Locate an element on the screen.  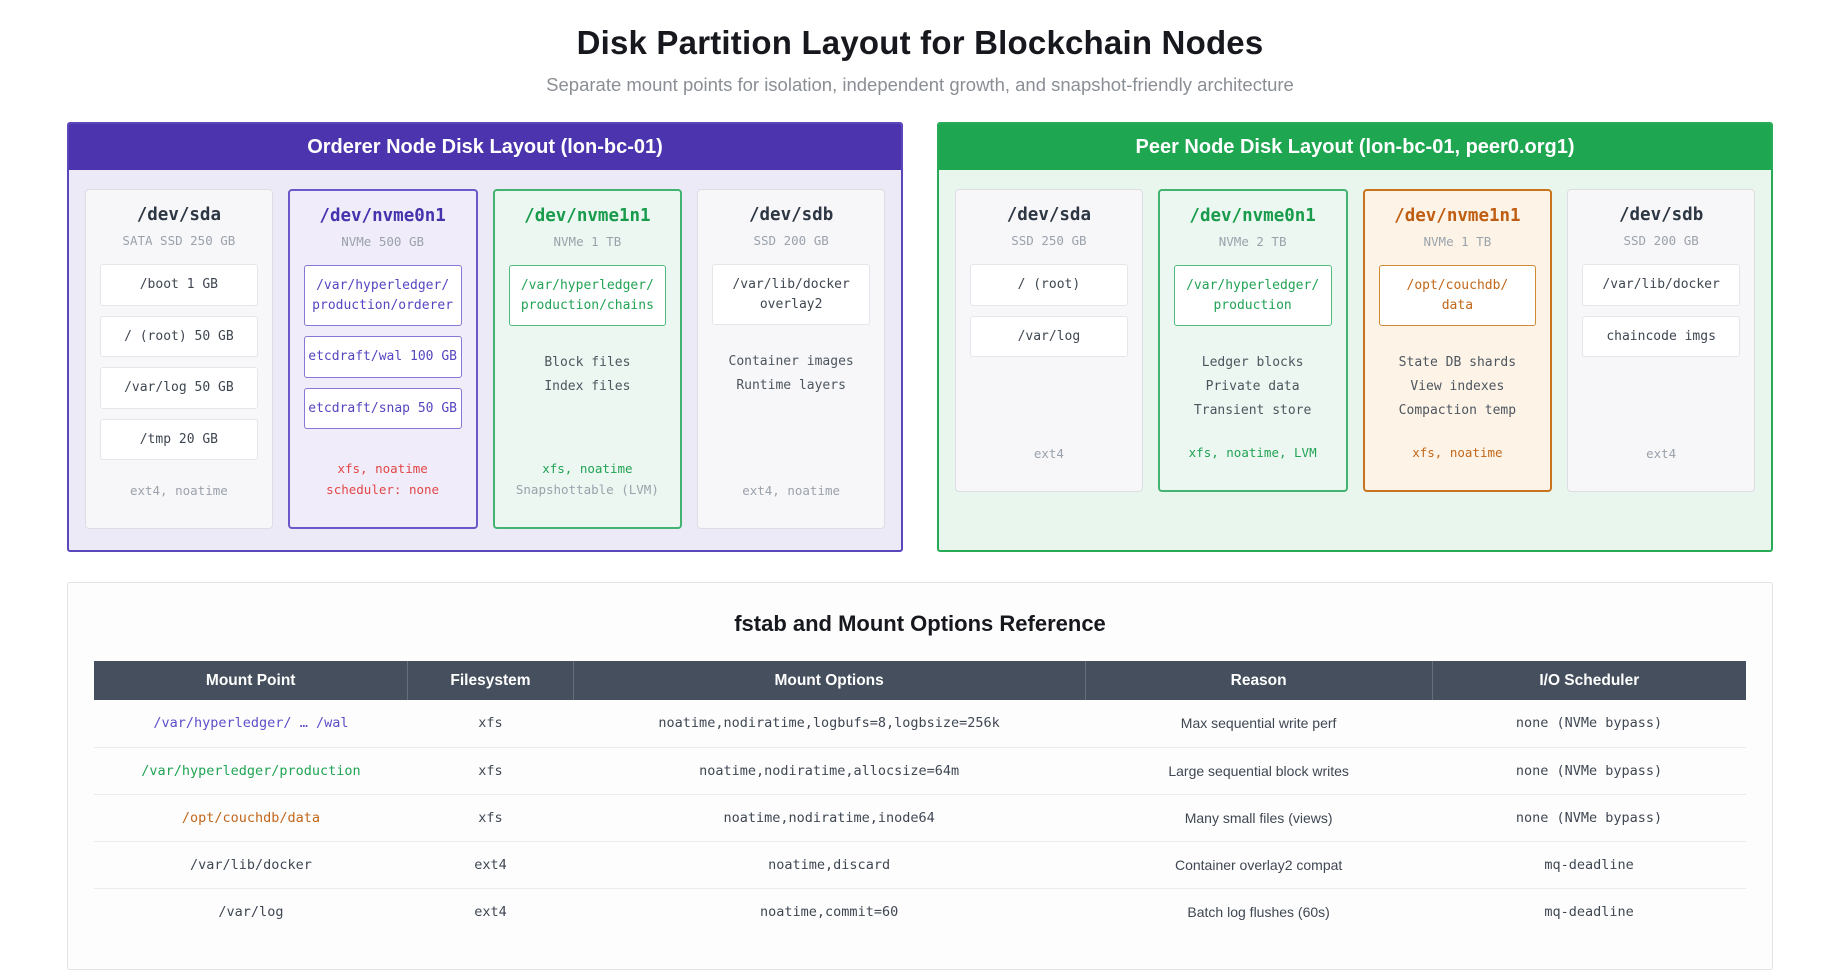
mount-options-cell: noatime,commit=60 is located at coordinates (829, 911).